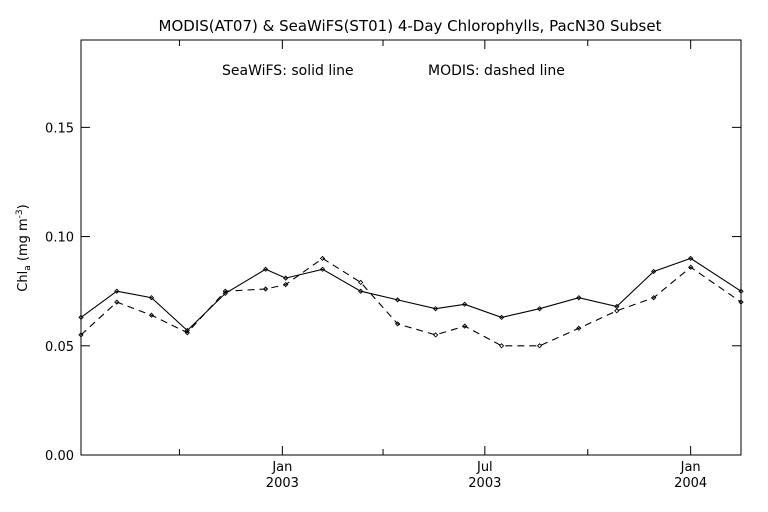 The width and height of the screenshot is (768, 512). What do you see at coordinates (28, 268) in the screenshot?
I see `y-axis-label-subscript: a` at bounding box center [28, 268].